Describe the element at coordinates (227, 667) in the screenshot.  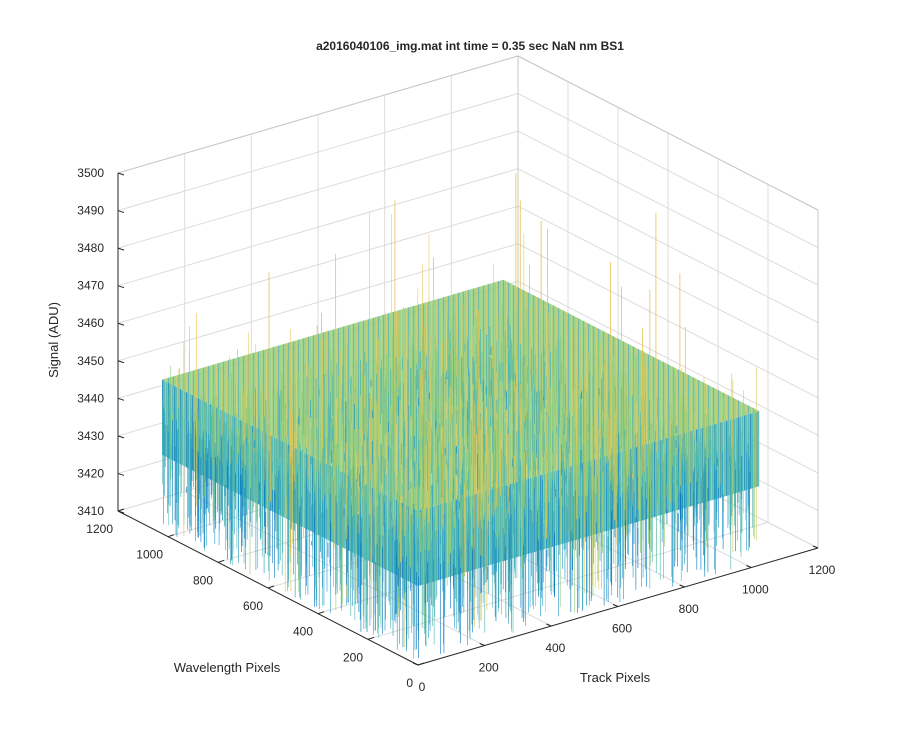
I see `y-axis-label: Wavelength Pixels` at that location.